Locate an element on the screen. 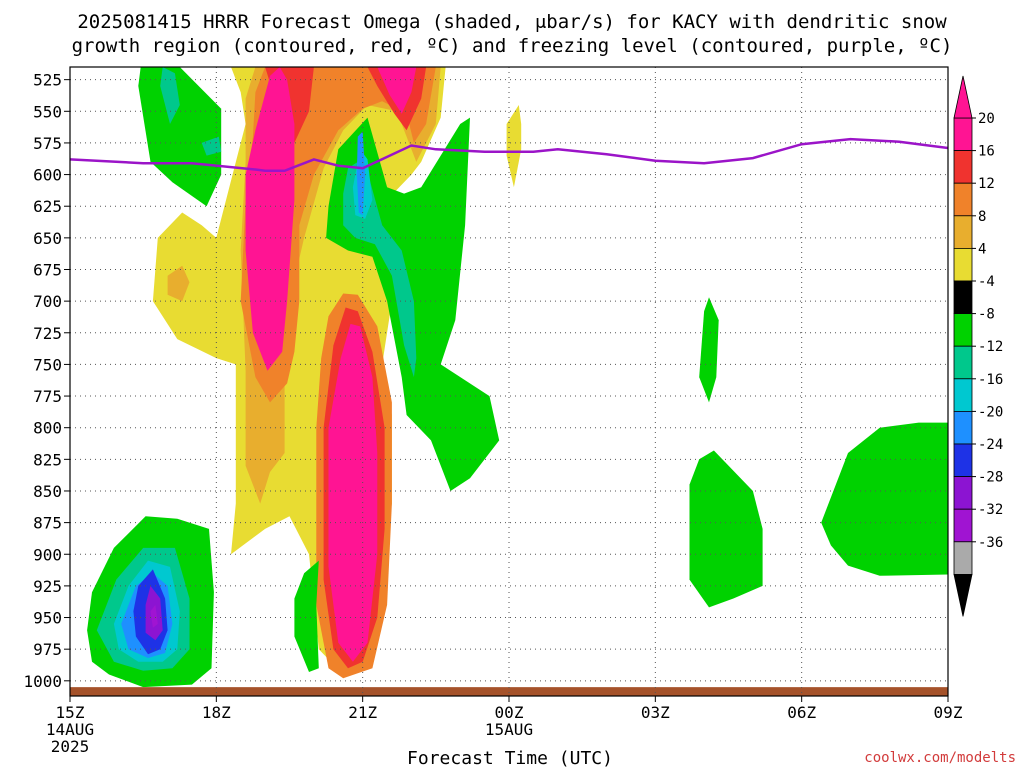  x-tick-date: 14AUG is located at coordinates (70, 729).